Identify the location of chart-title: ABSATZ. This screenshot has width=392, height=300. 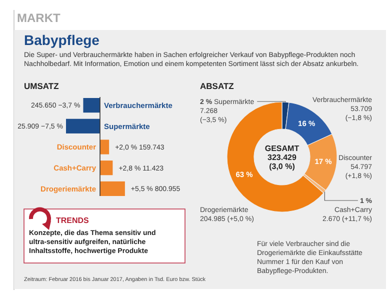
(217, 86).